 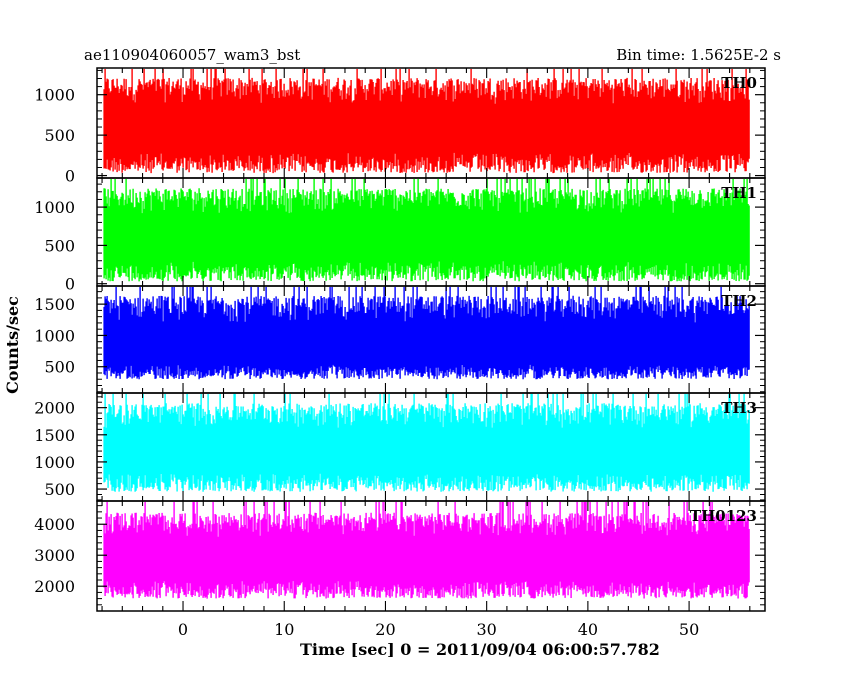 I want to click on panel-label-th1: TH1, so click(x=739, y=193).